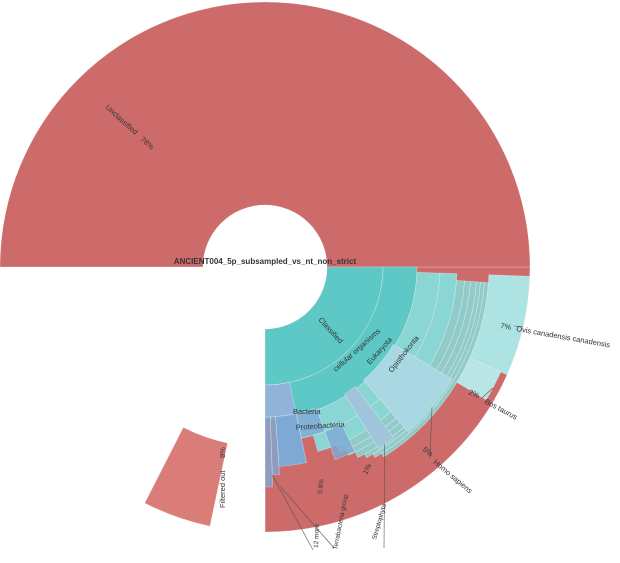 The width and height of the screenshot is (620, 563). What do you see at coordinates (369, 417) in the screenshot?
I see `wedge-streptophyta` at bounding box center [369, 417].